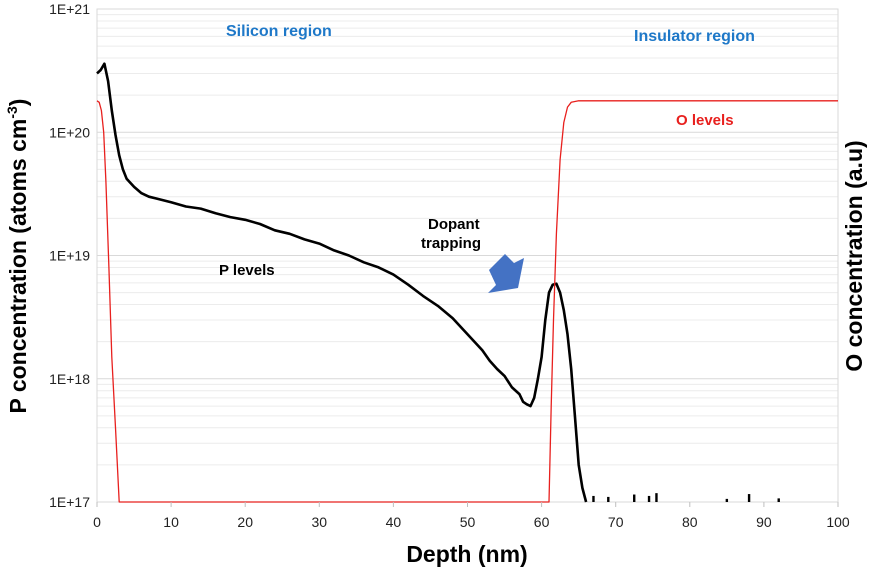 This screenshot has width=872, height=569. Describe the element at coordinates (838, 522) in the screenshot. I see `x-tick-label: 100` at that location.